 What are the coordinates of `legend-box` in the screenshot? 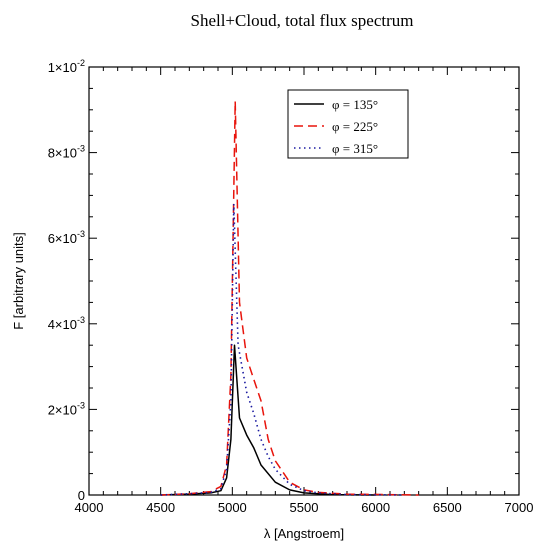 It's located at (348, 124).